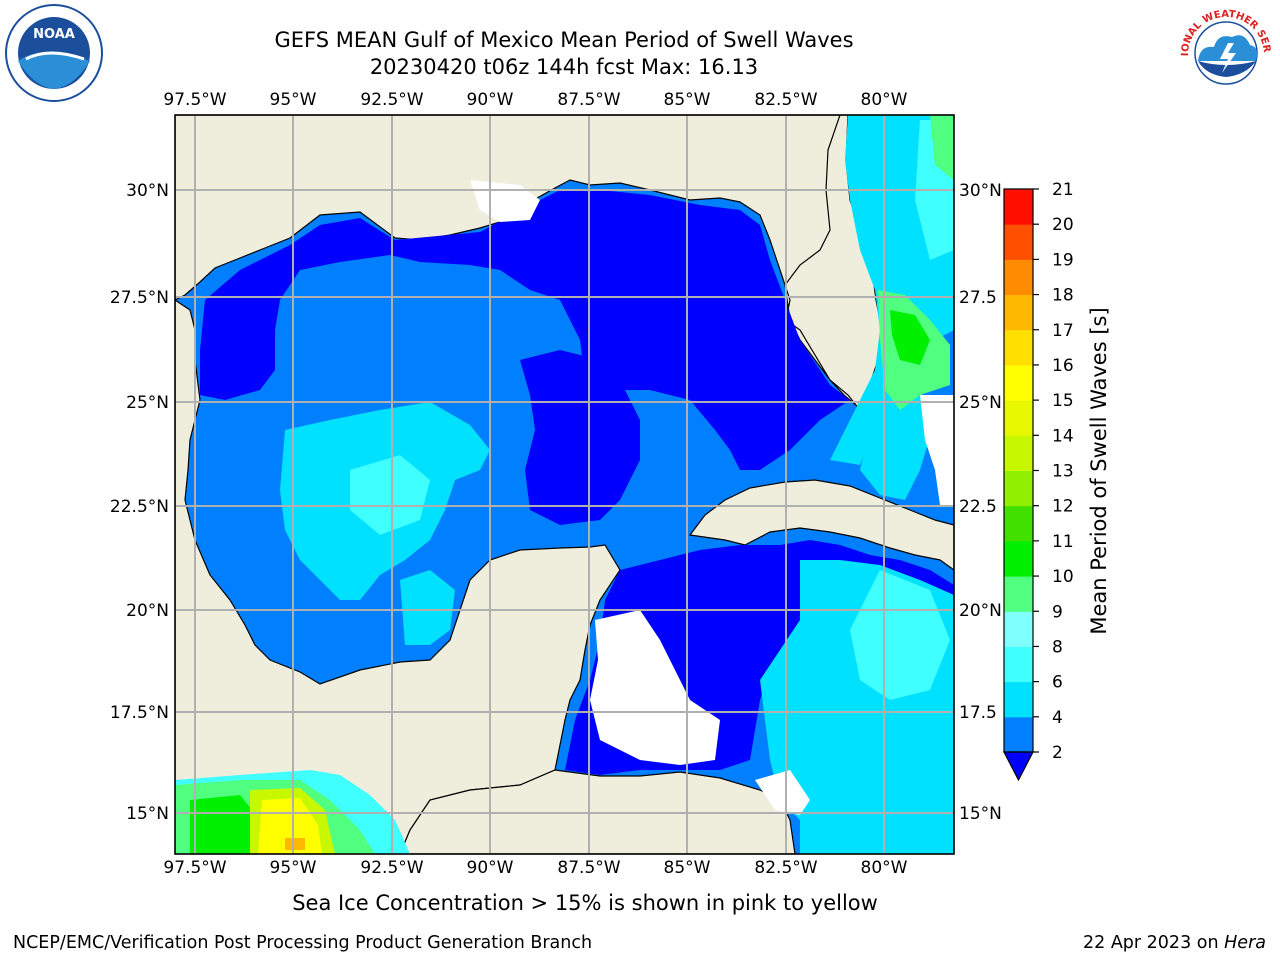  I want to click on colorbar-tick-label: 10, so click(1063, 577).